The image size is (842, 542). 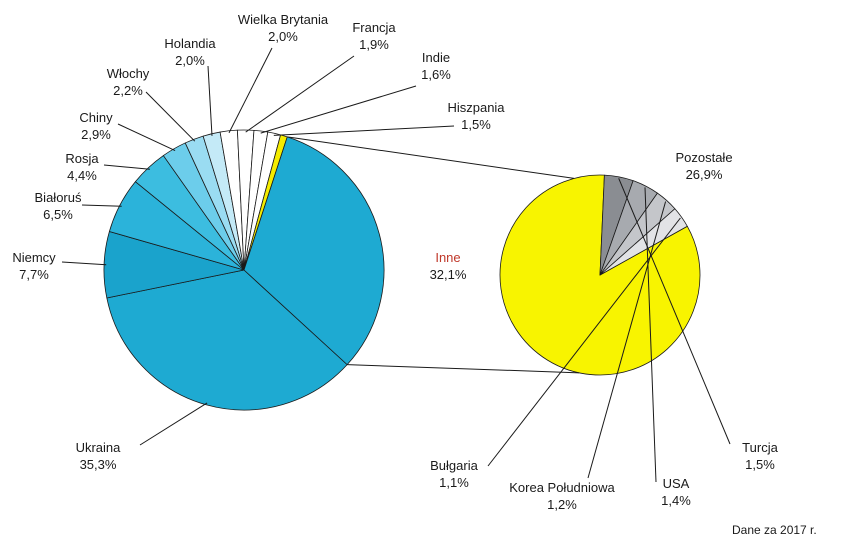 I want to click on detail-leader-bulgaria, so click(x=584, y=342).